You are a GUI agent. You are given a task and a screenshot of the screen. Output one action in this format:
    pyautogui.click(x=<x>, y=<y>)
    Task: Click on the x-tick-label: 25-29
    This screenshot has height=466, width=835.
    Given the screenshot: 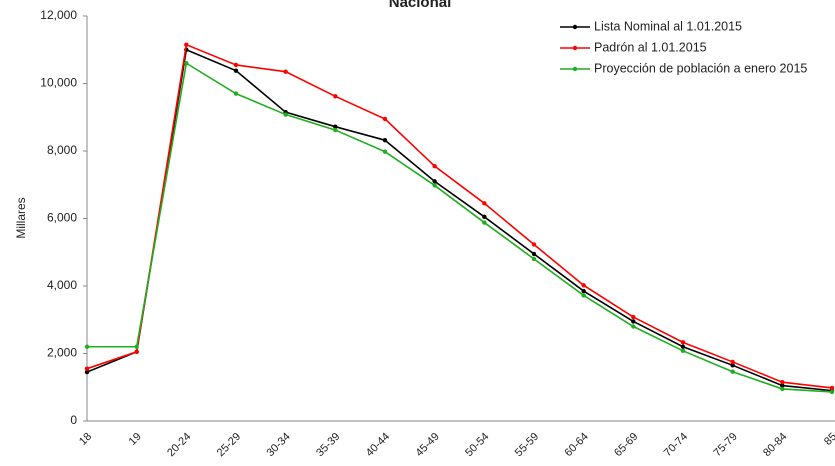 What is the action you would take?
    pyautogui.click(x=229, y=445)
    